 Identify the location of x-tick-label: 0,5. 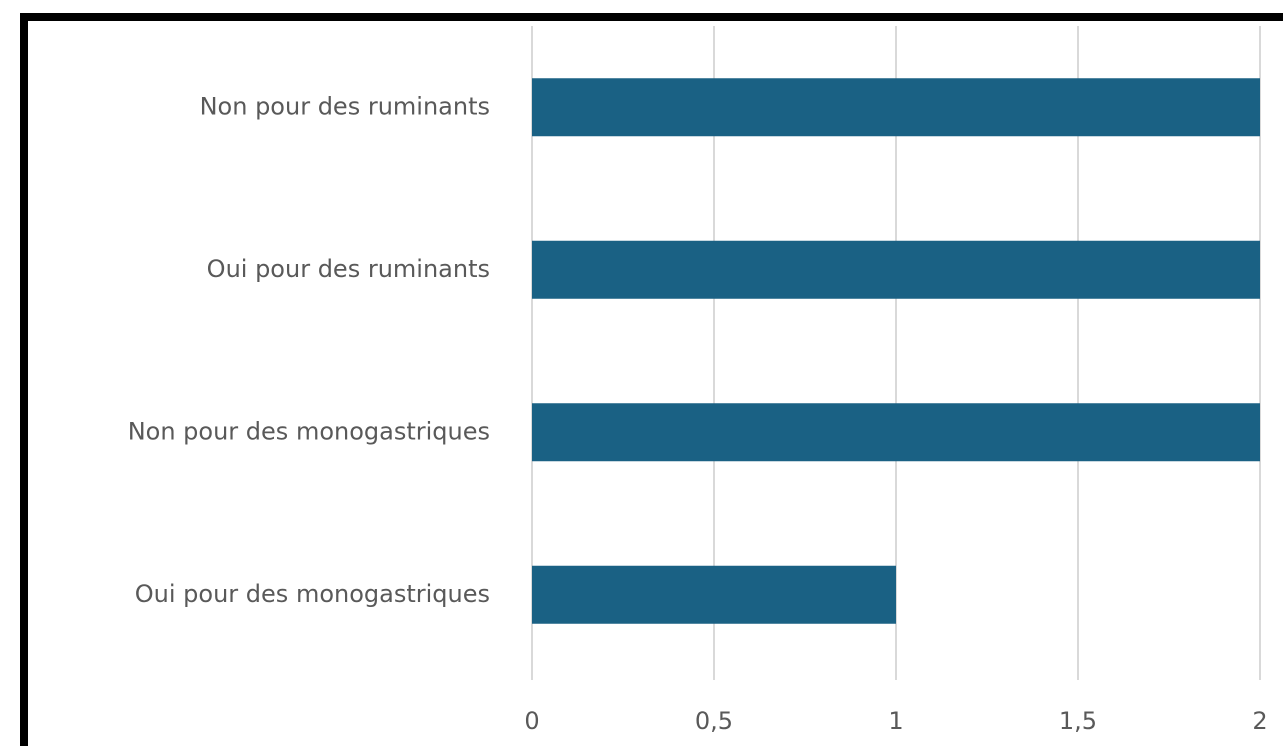
(714, 721).